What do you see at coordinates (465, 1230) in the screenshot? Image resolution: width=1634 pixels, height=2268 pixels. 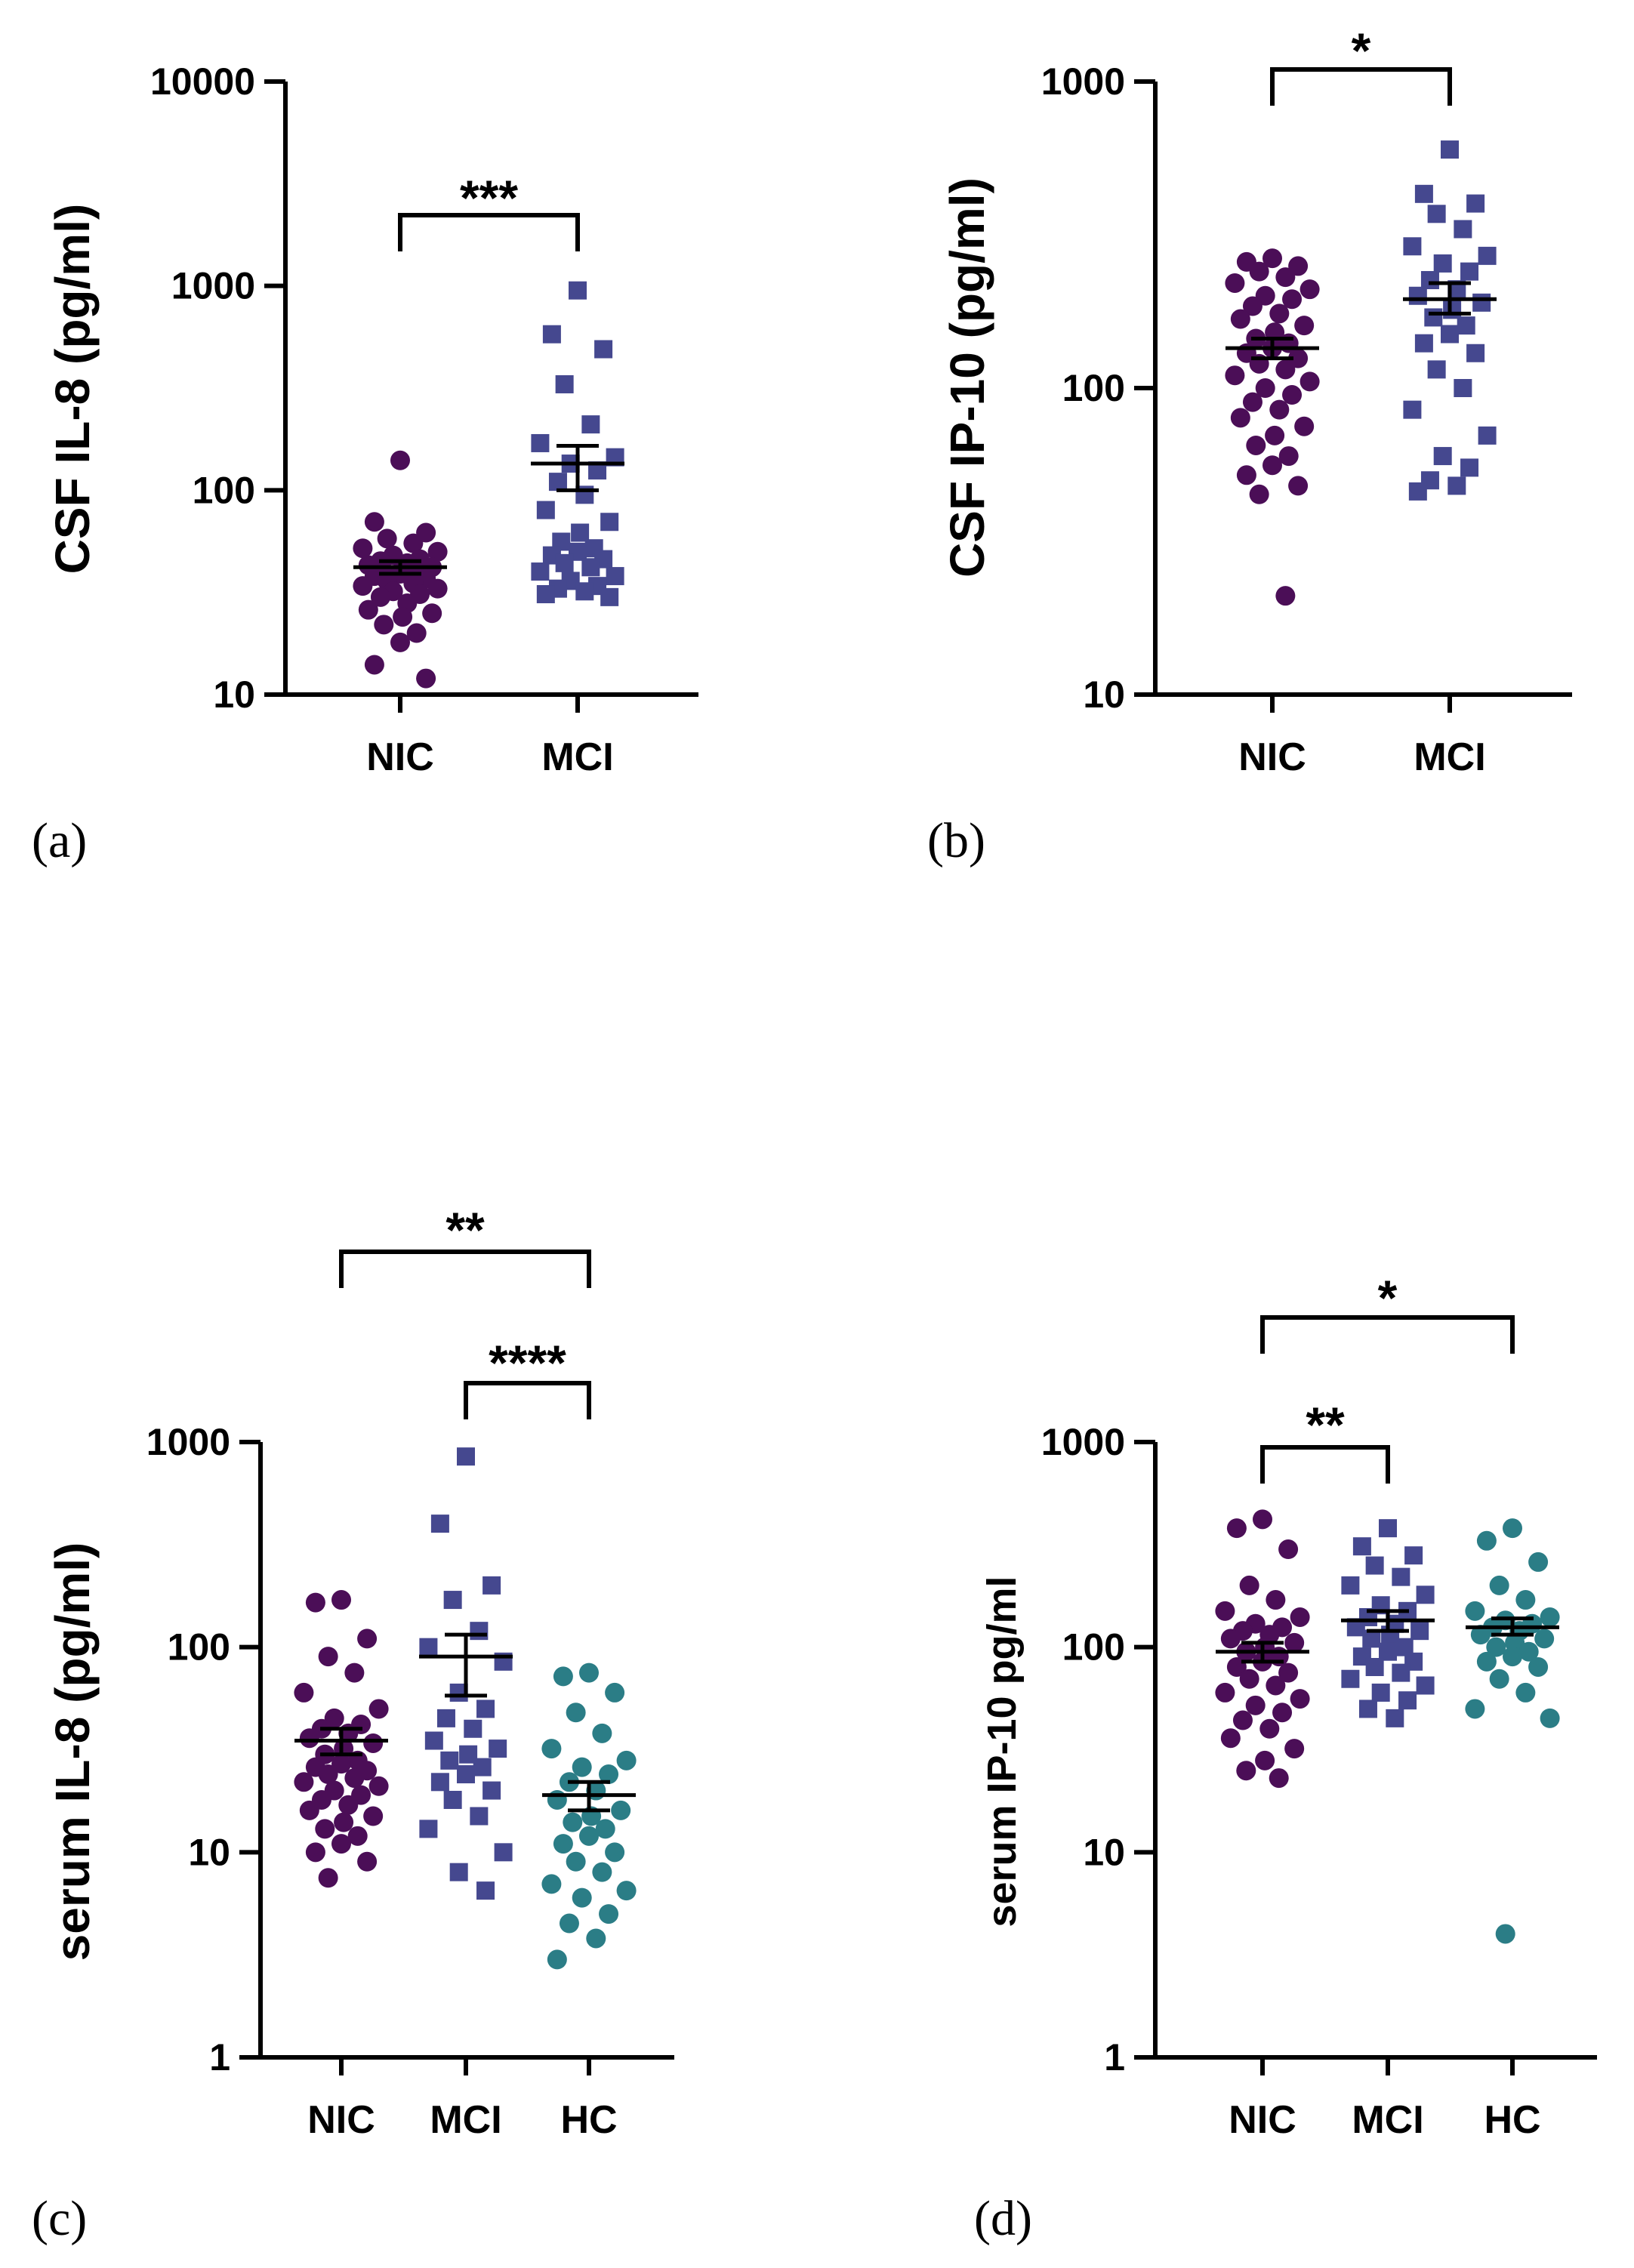 I see `significance-label: **` at bounding box center [465, 1230].